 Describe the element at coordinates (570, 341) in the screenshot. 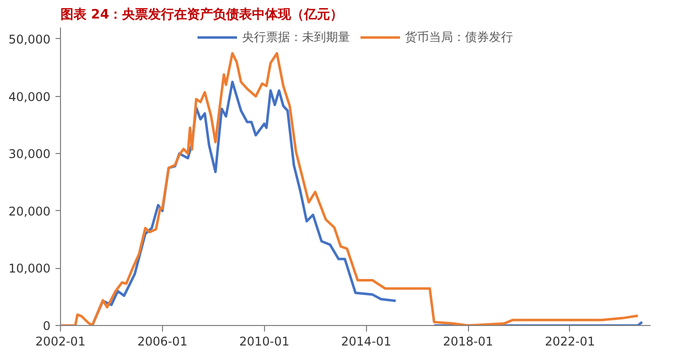

I see `x-tick-label: 2022-01` at that location.